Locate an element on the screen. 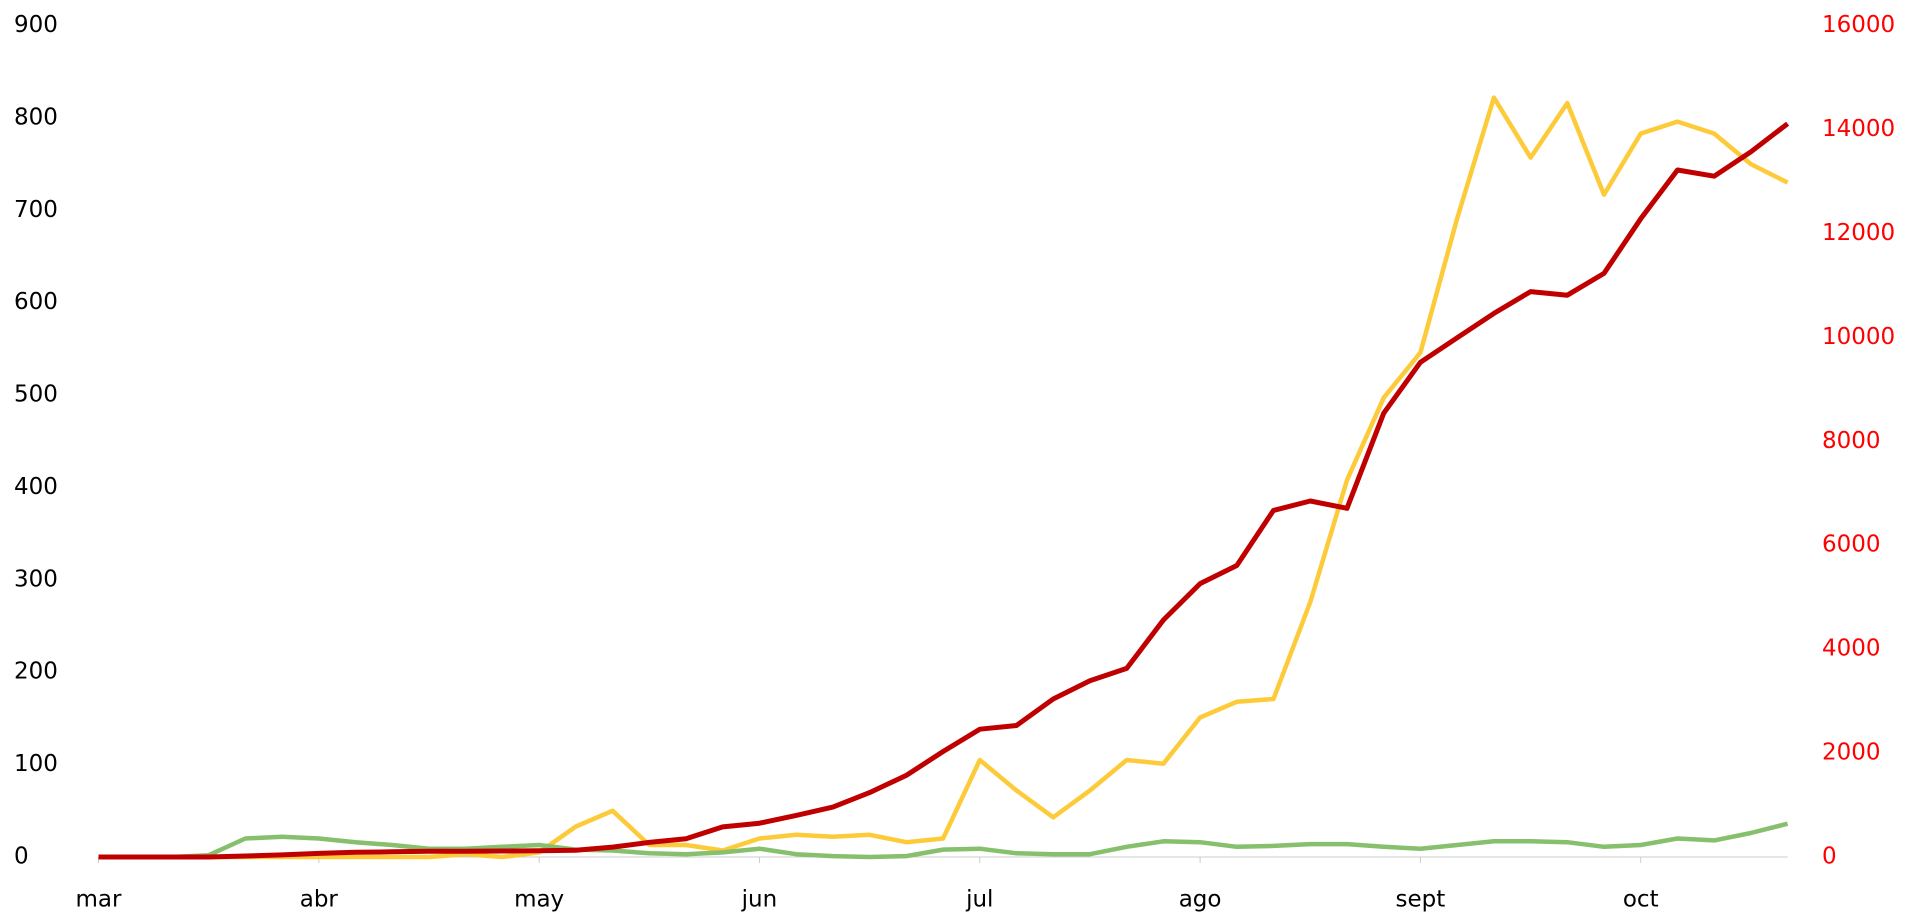 The height and width of the screenshot is (921, 1907). y2-tick-label: 16000 is located at coordinates (1858, 25).